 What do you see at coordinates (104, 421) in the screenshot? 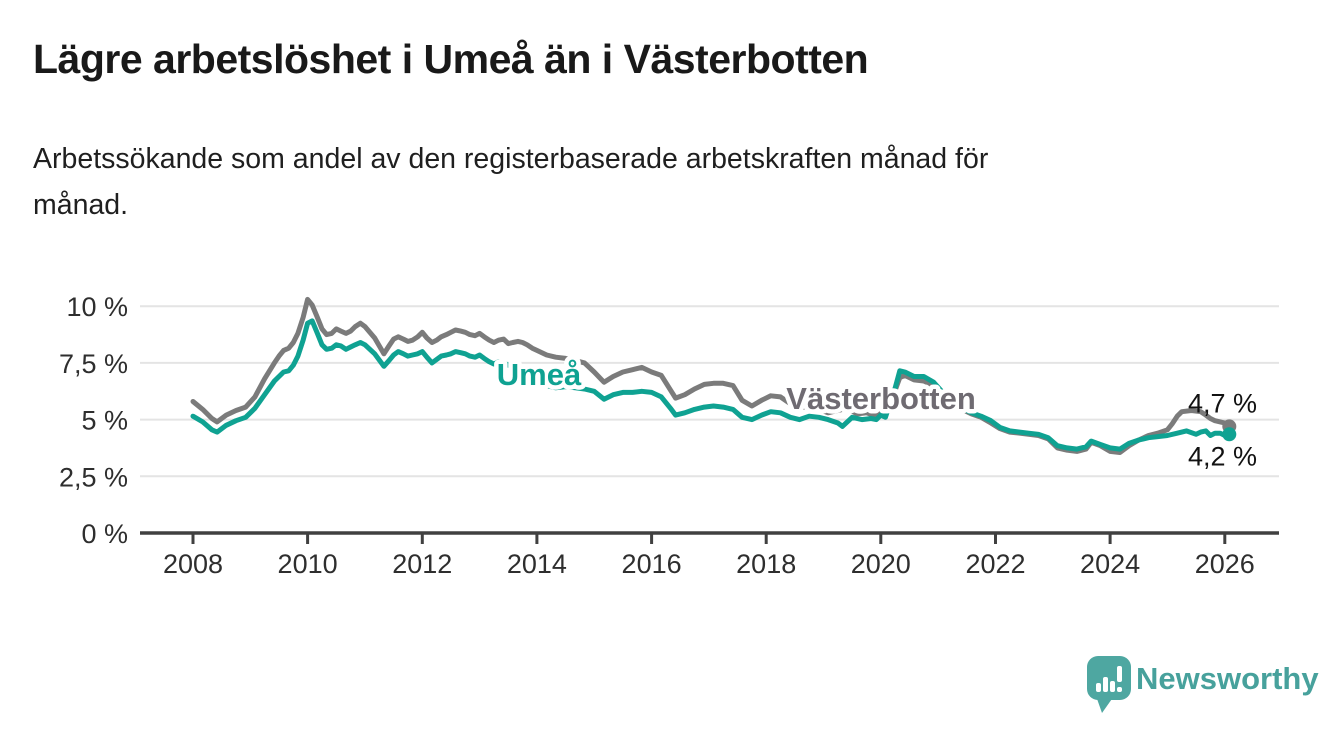
I see `y-axis-tick-label: 5 %` at bounding box center [104, 421].